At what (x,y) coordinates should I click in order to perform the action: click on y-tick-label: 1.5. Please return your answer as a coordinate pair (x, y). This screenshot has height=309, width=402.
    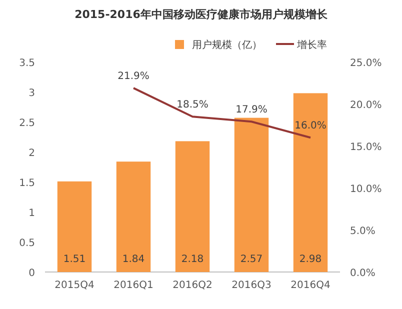
    Looking at the image, I should click on (27, 183).